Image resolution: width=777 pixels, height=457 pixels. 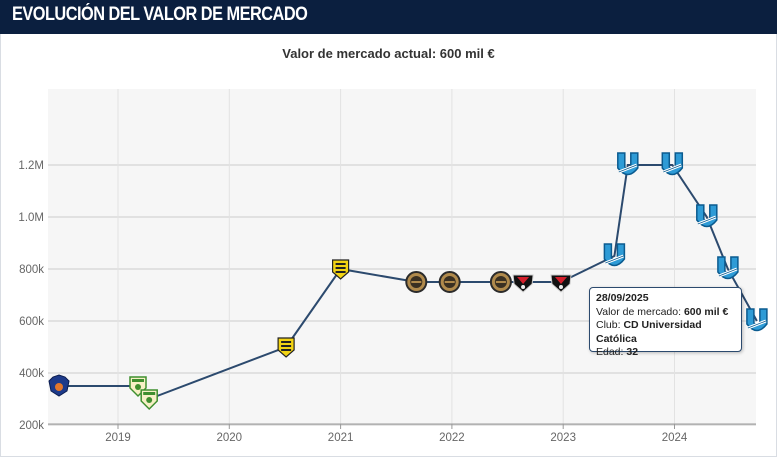 I want to click on y-tick-label: 200k, so click(x=31, y=426).